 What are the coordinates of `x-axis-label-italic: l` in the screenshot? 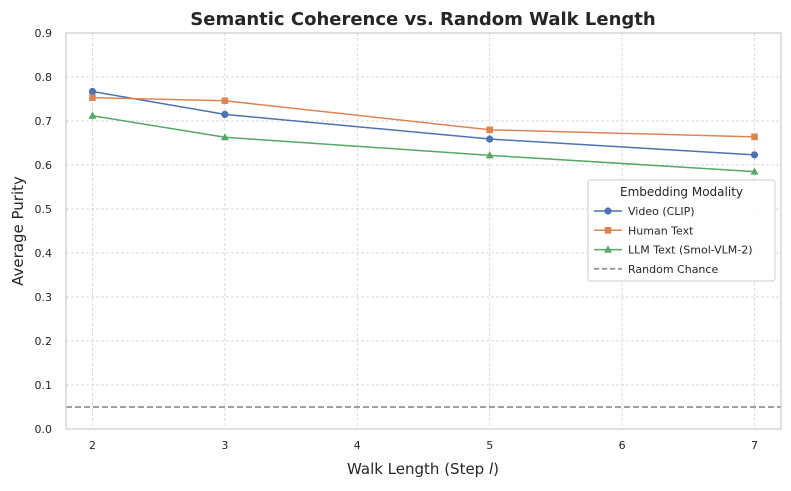 It's located at (491, 469).